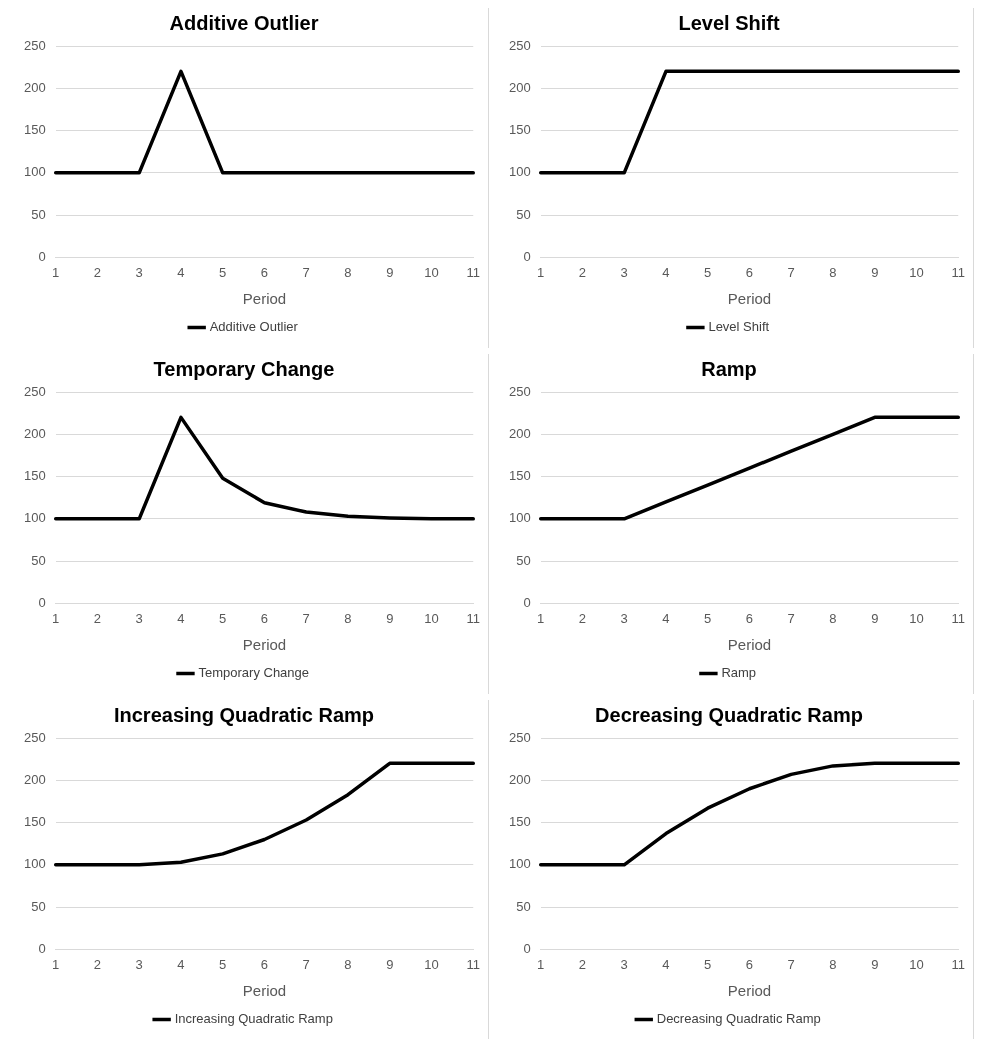 The image size is (986, 1039). I want to click on chart-title: Level Shift, so click(729, 22).